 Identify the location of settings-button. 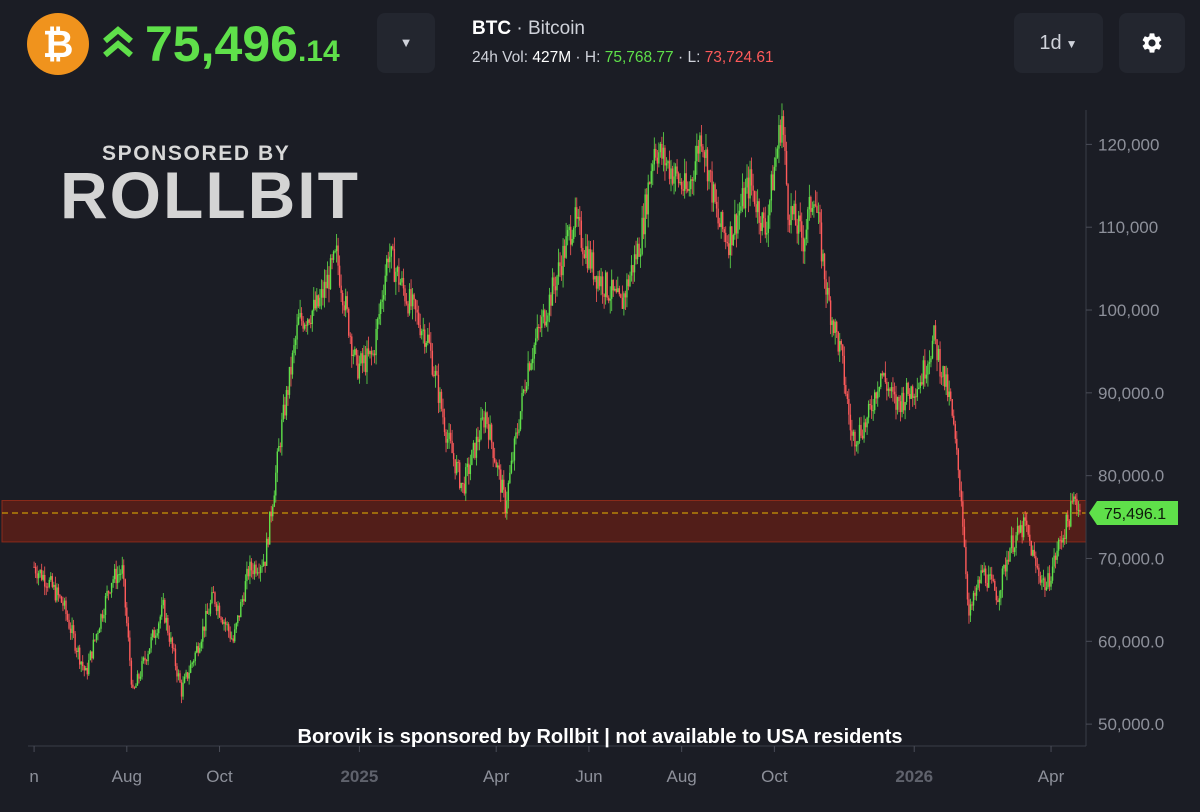
(1152, 43).